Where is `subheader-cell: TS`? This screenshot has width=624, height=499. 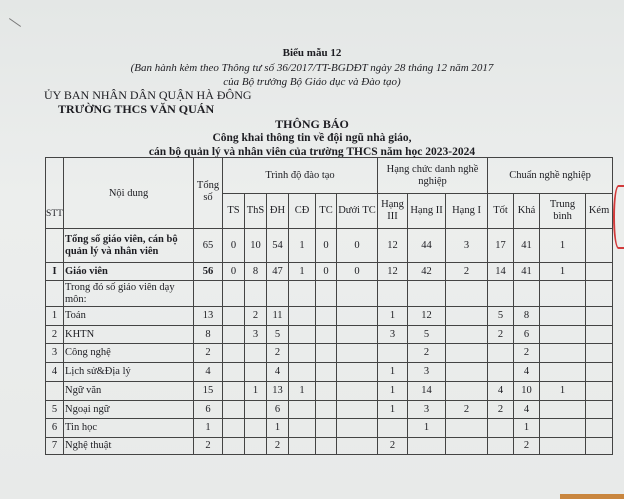
subheader-cell: TS is located at coordinates (233, 211).